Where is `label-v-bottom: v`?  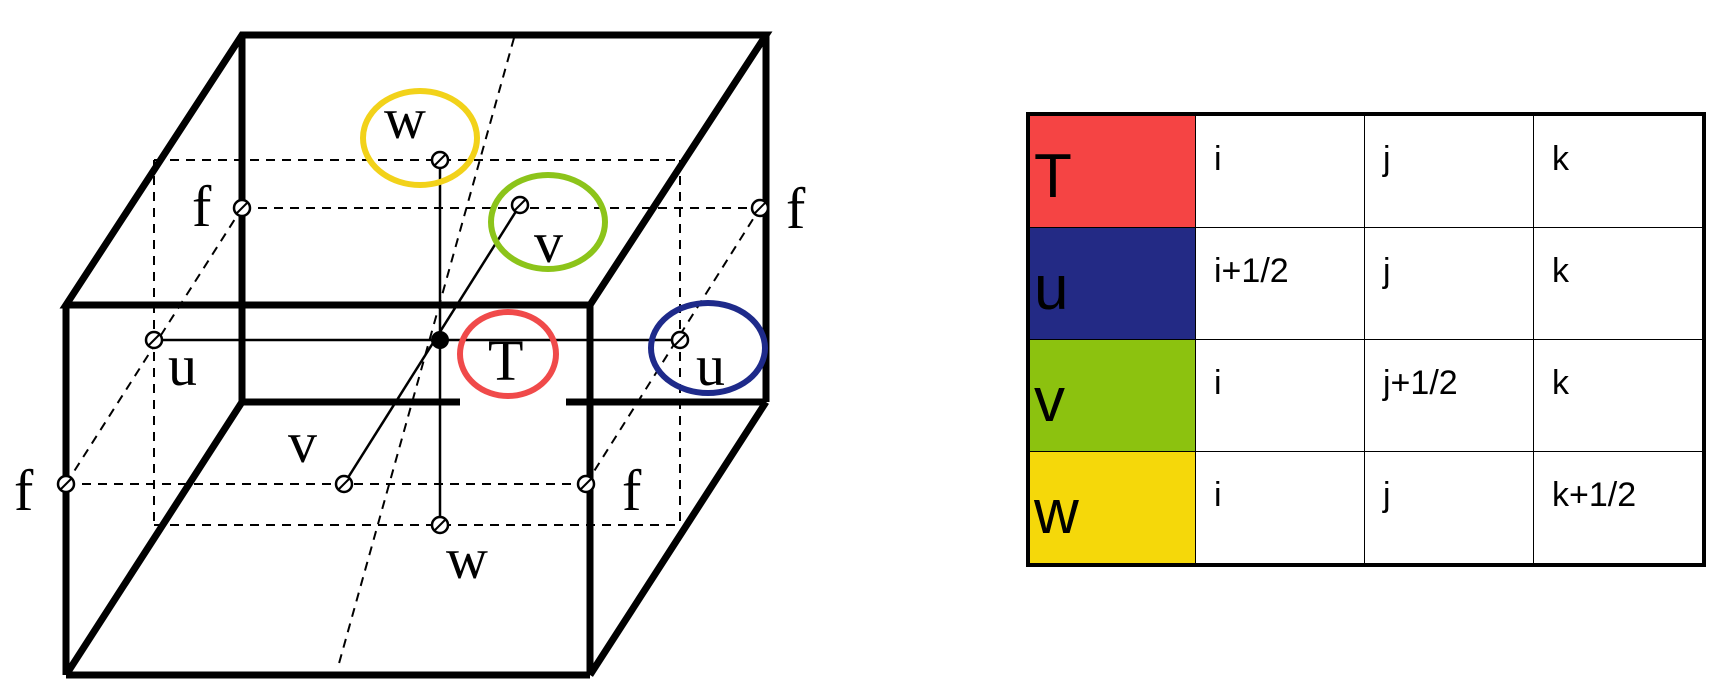
label-v-bottom: v is located at coordinates (302, 442).